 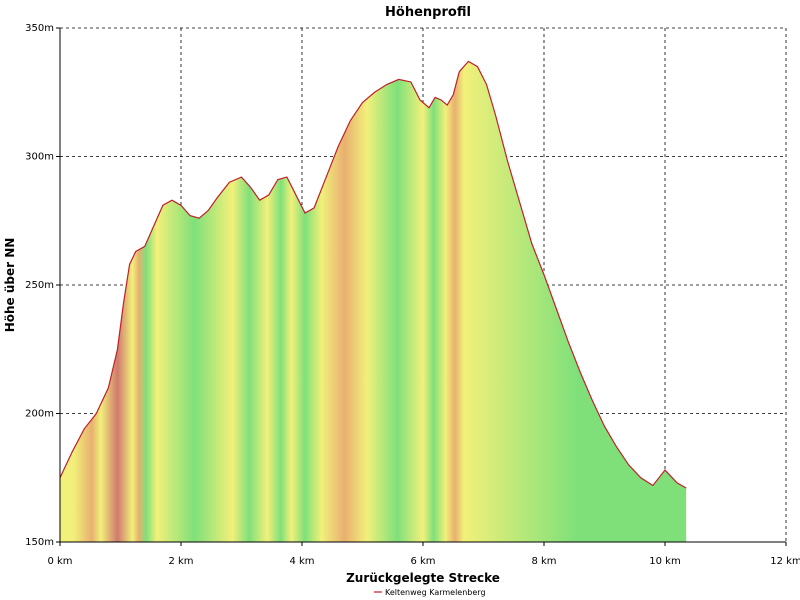 What do you see at coordinates (39, 28) in the screenshot?
I see `y-tick-label: 350m` at bounding box center [39, 28].